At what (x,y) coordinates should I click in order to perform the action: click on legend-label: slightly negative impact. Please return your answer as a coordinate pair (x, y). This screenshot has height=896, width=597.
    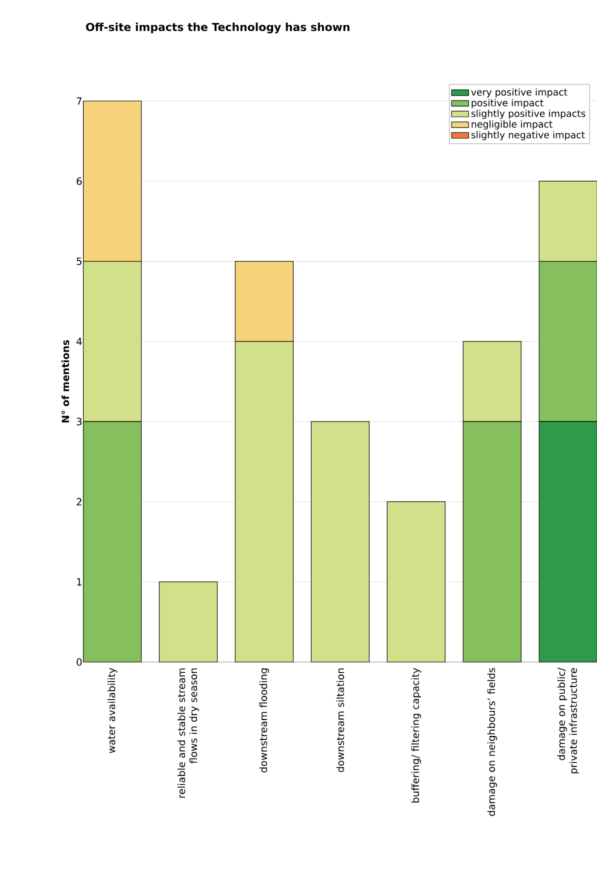
    Looking at the image, I should click on (528, 135).